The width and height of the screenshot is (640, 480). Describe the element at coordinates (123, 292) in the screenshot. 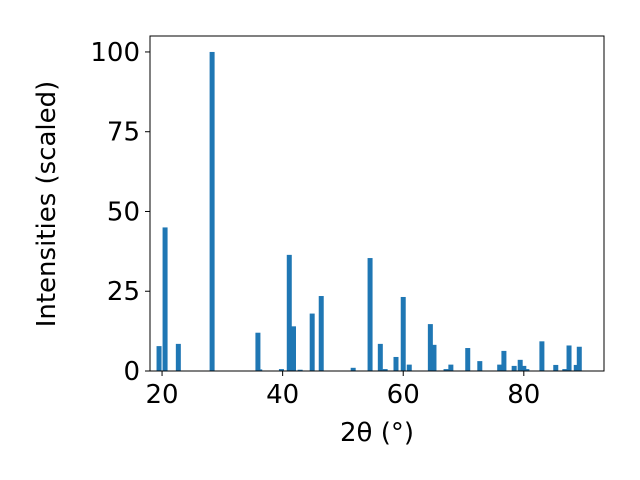

I see `y-tick-label: 25` at that location.